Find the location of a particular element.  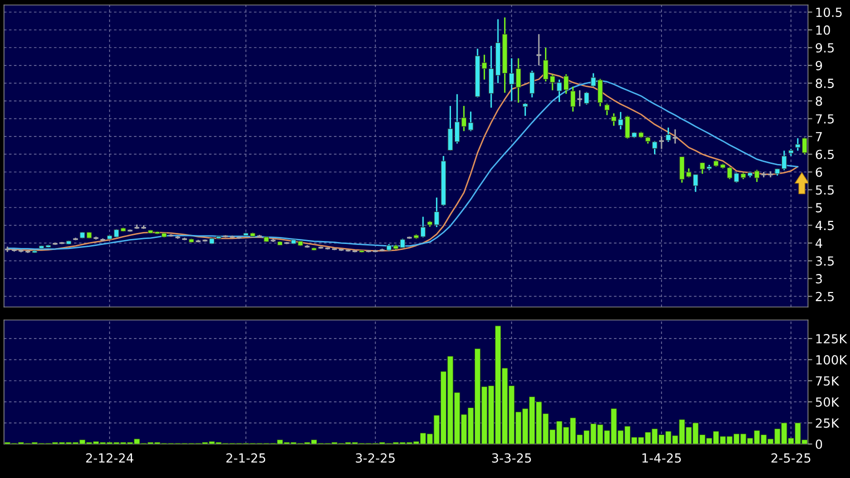

y-tick-label: 6 is located at coordinates (819, 172).